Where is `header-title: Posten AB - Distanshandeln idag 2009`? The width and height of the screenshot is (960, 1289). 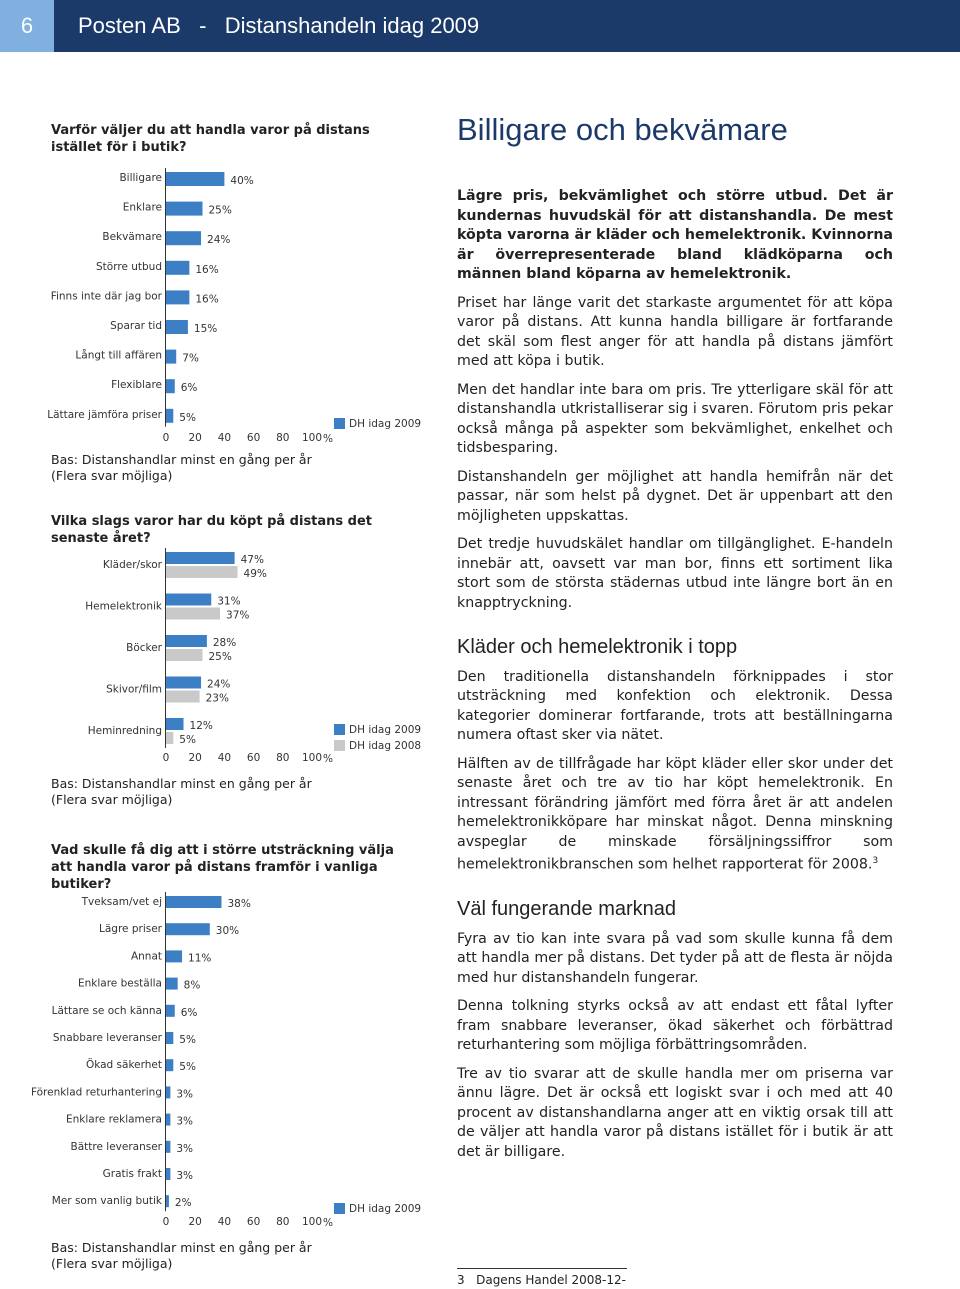
header-title: Posten AB - Distanshandeln idag 2009 is located at coordinates (279, 25).